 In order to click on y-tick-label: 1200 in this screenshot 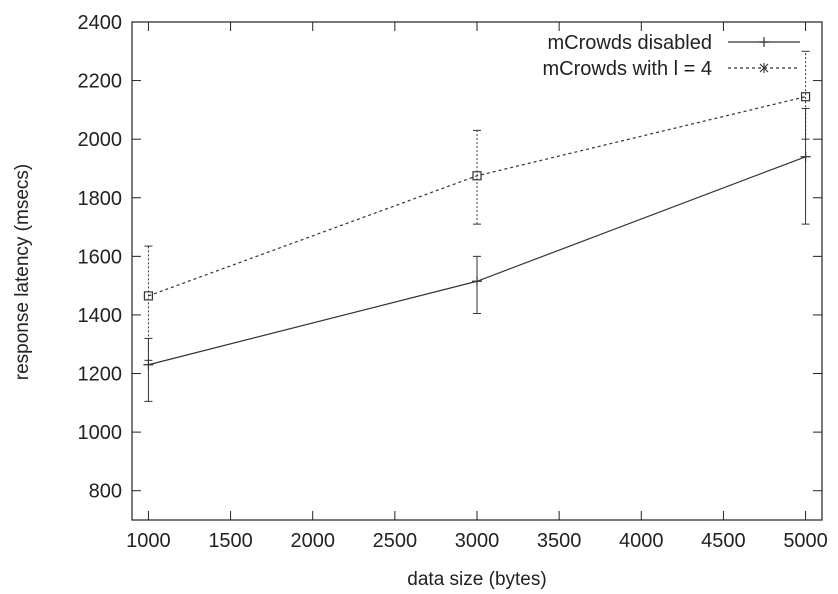, I will do `click(100, 375)`.